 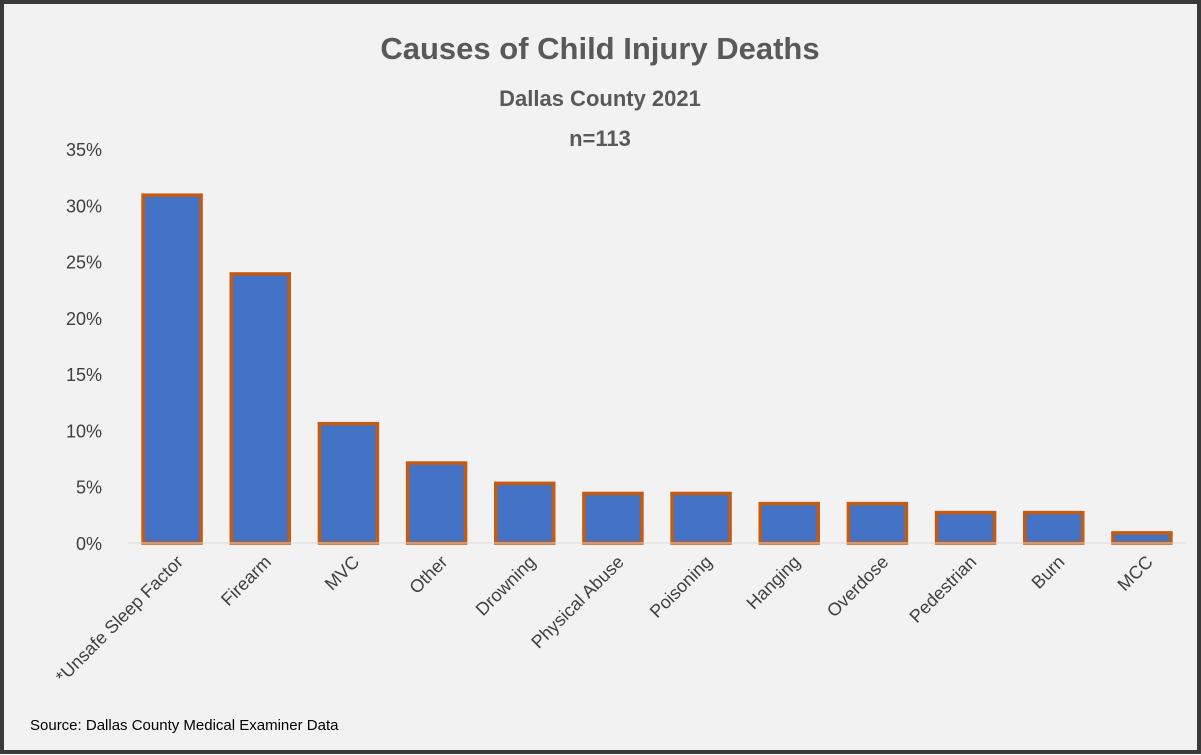 What do you see at coordinates (246, 581) in the screenshot?
I see `x-tick-label: Firearm` at bounding box center [246, 581].